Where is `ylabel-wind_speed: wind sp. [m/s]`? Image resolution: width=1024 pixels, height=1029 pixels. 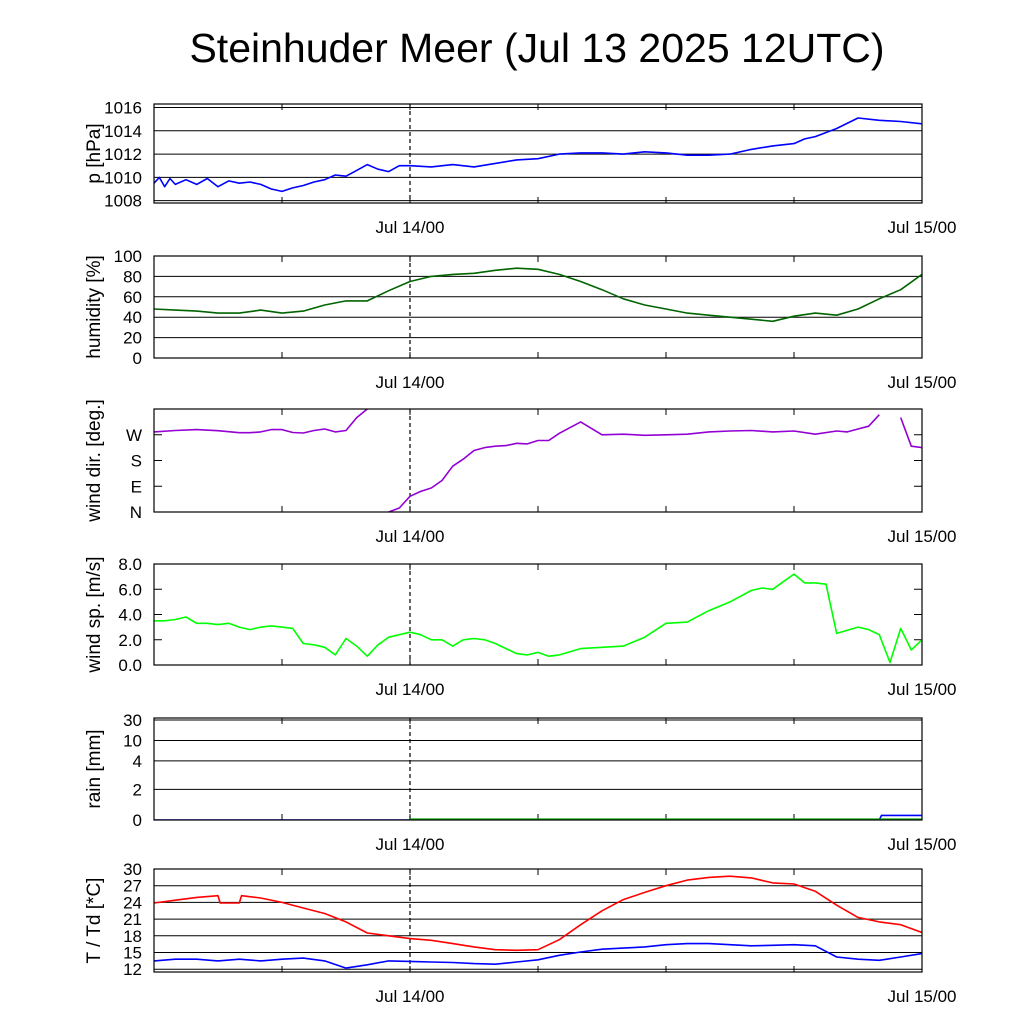
ylabel-wind_speed: wind sp. [m/s] is located at coordinates (94, 614).